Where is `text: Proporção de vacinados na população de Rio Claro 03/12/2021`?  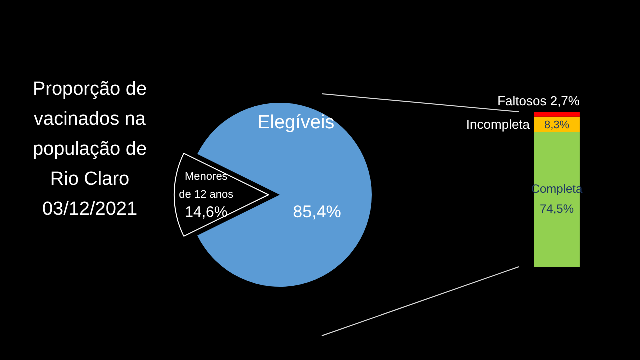
text: Proporção de vacinados na população de Rio Claro 03/12/2021 is located at coordinates (90, 150).